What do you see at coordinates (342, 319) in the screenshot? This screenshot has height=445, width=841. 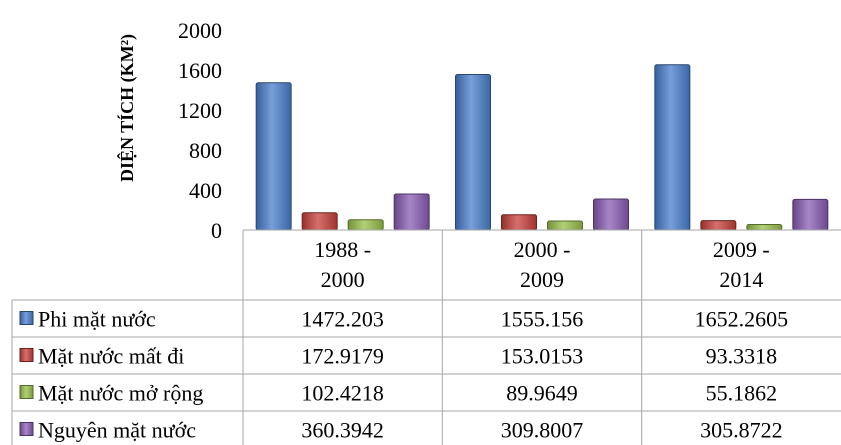 I see `data-table-cell: 1472.203` at bounding box center [342, 319].